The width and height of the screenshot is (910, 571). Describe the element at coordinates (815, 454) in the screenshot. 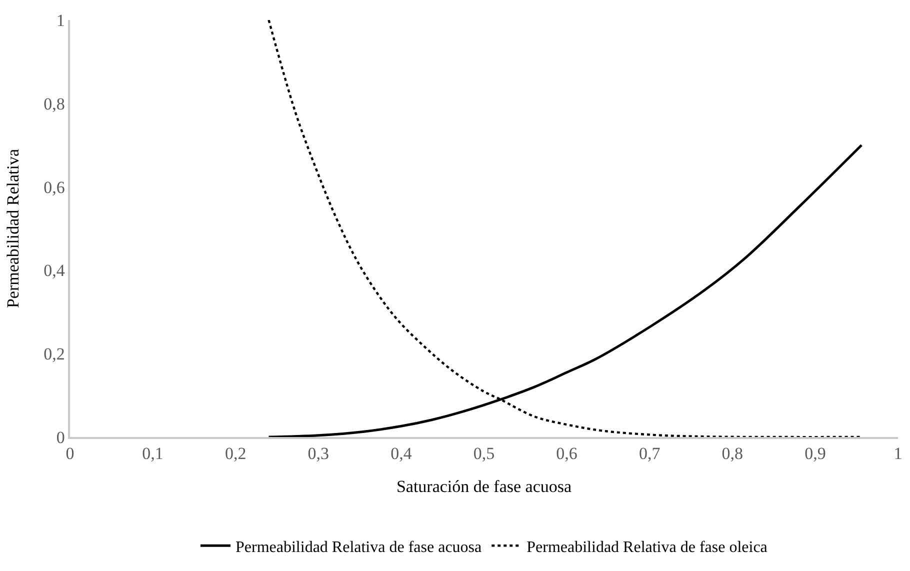

I see `x-tick-label: 0,9` at that location.